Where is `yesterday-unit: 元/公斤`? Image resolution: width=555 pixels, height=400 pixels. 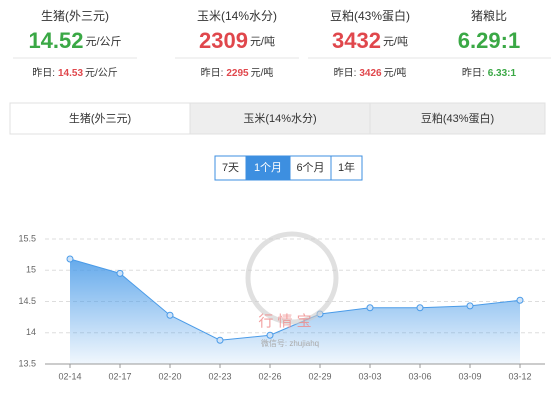 yesterday-unit: 元/公斤 is located at coordinates (101, 73).